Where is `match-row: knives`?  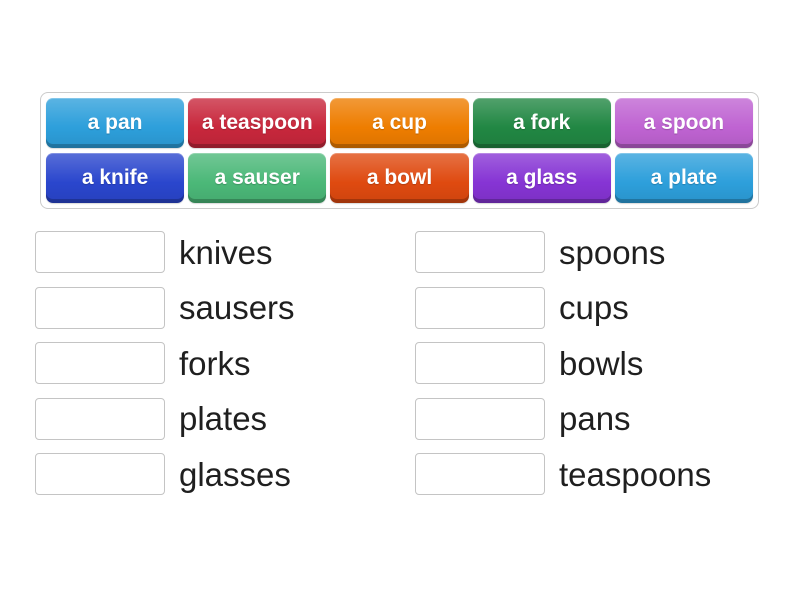
match-row: knives is located at coordinates (165, 252).